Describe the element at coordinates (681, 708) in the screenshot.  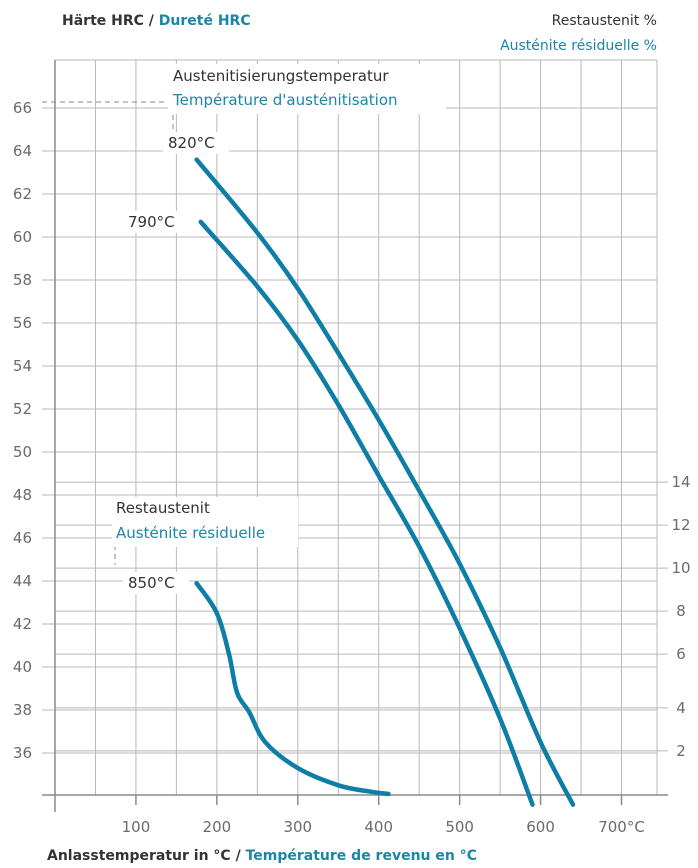
I see `y2-tick-label: 4` at that location.